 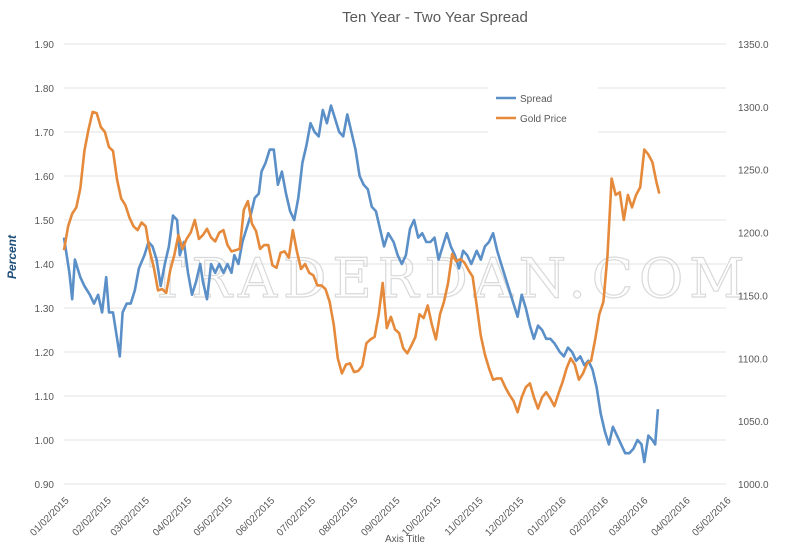 I want to click on y-right-tick-label: 1350.0, so click(x=753, y=45).